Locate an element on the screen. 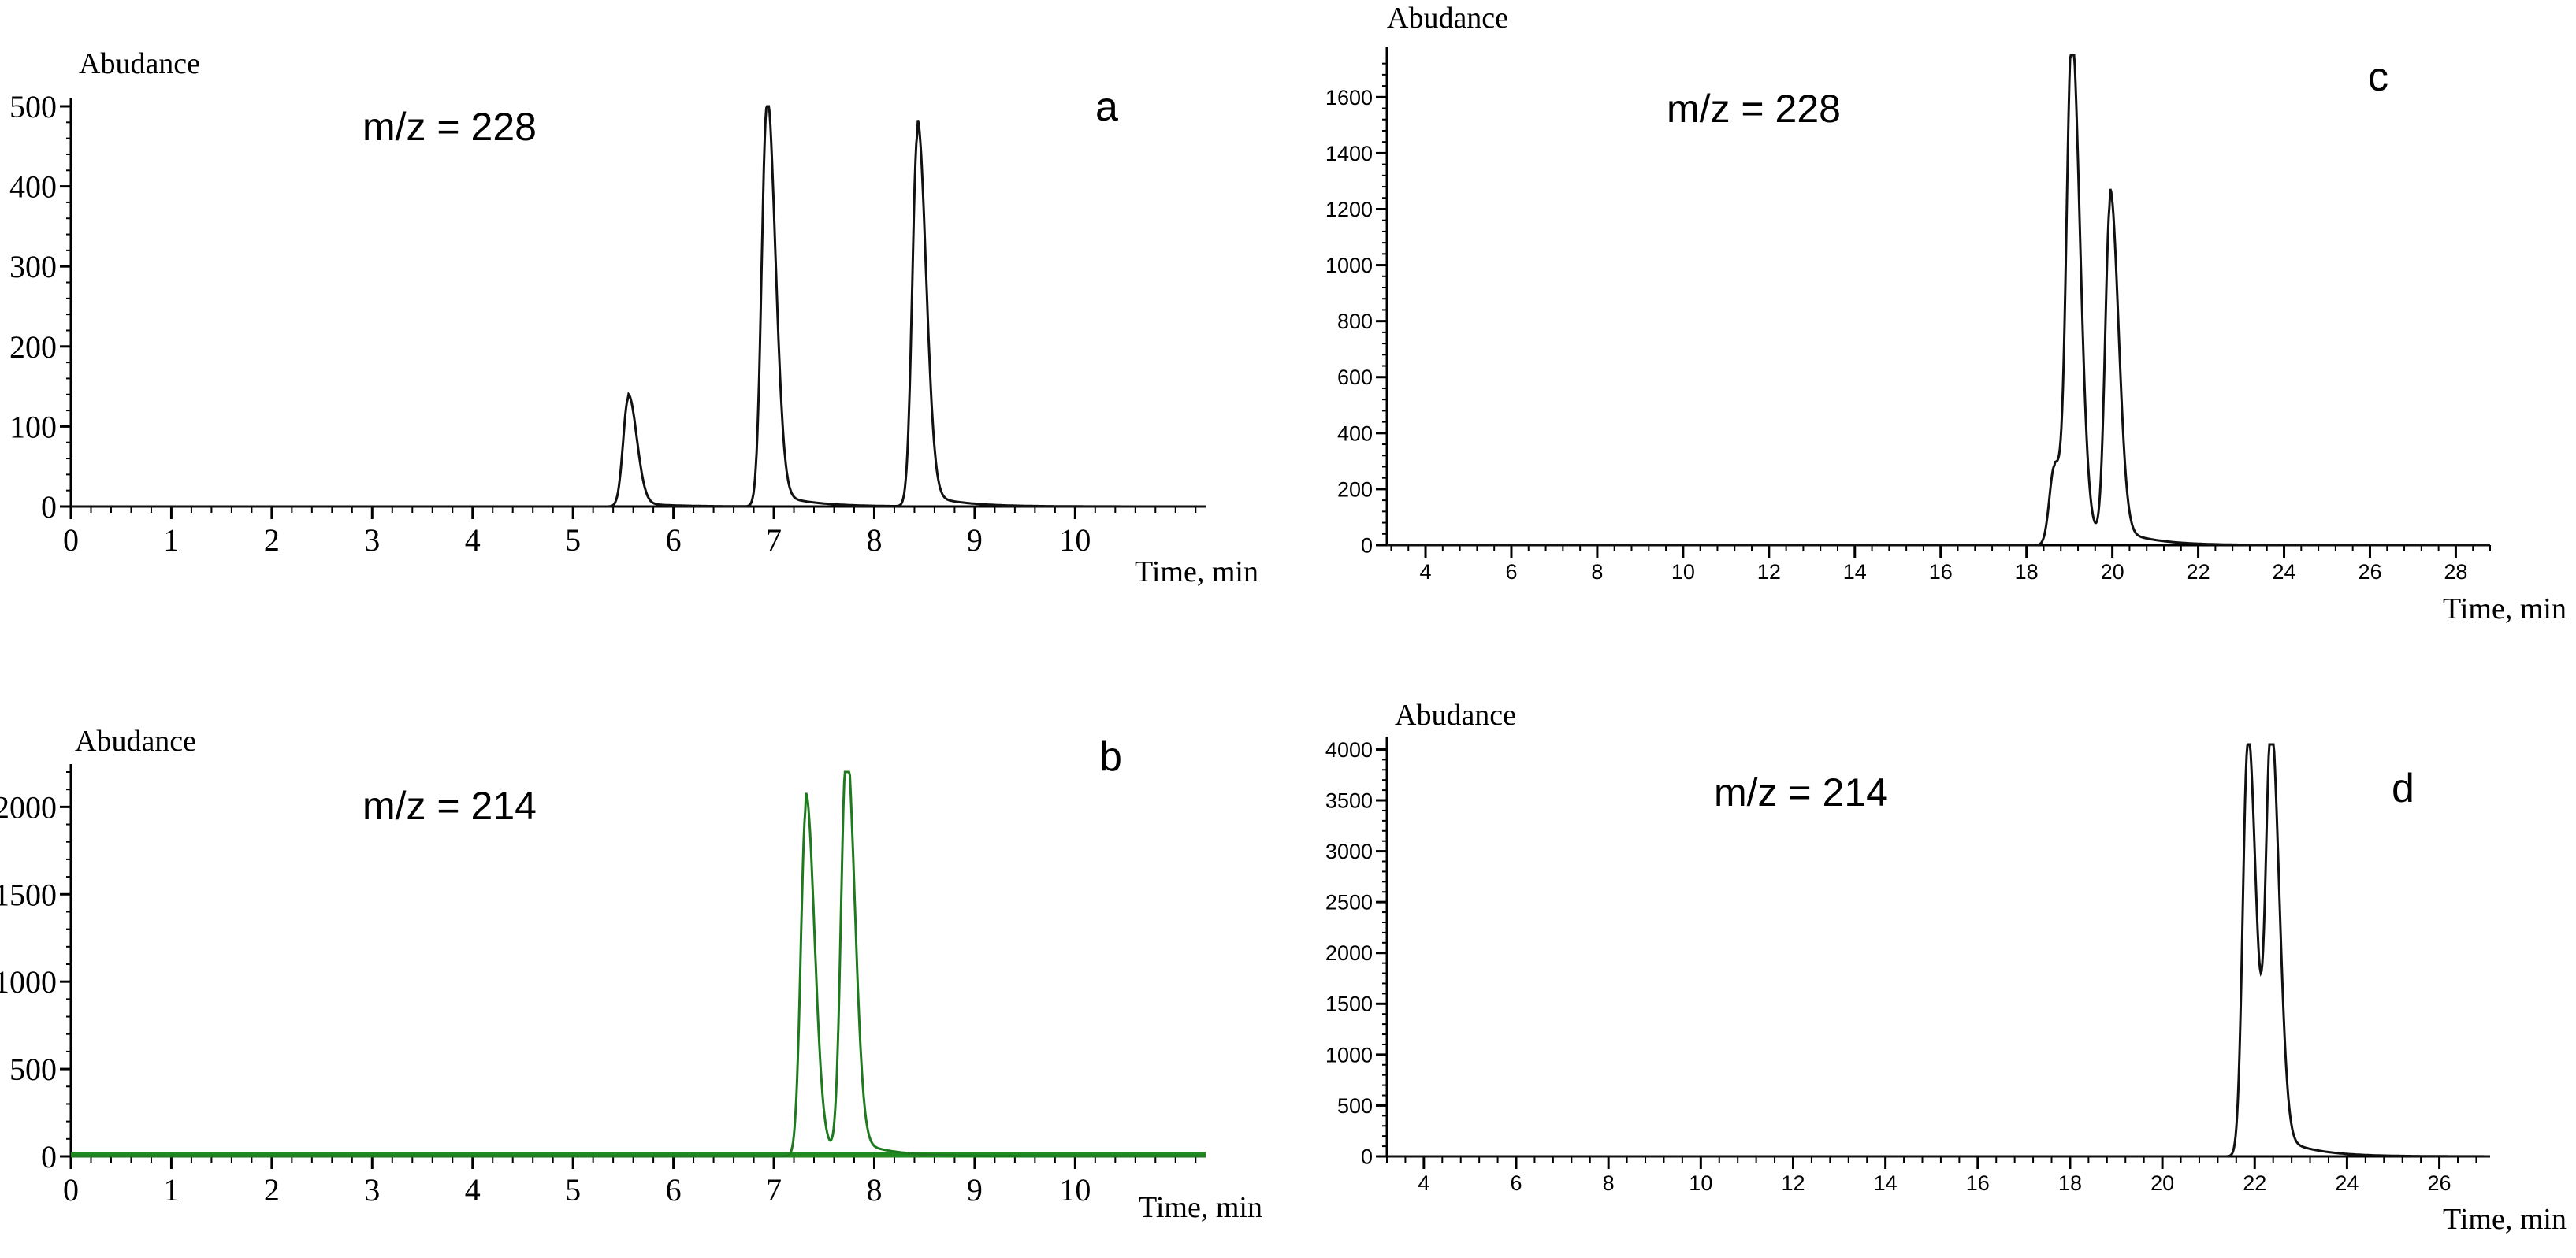 Image resolution: width=2576 pixels, height=1258 pixels. chromatogram-trace-d is located at coordinates (1938, 951).